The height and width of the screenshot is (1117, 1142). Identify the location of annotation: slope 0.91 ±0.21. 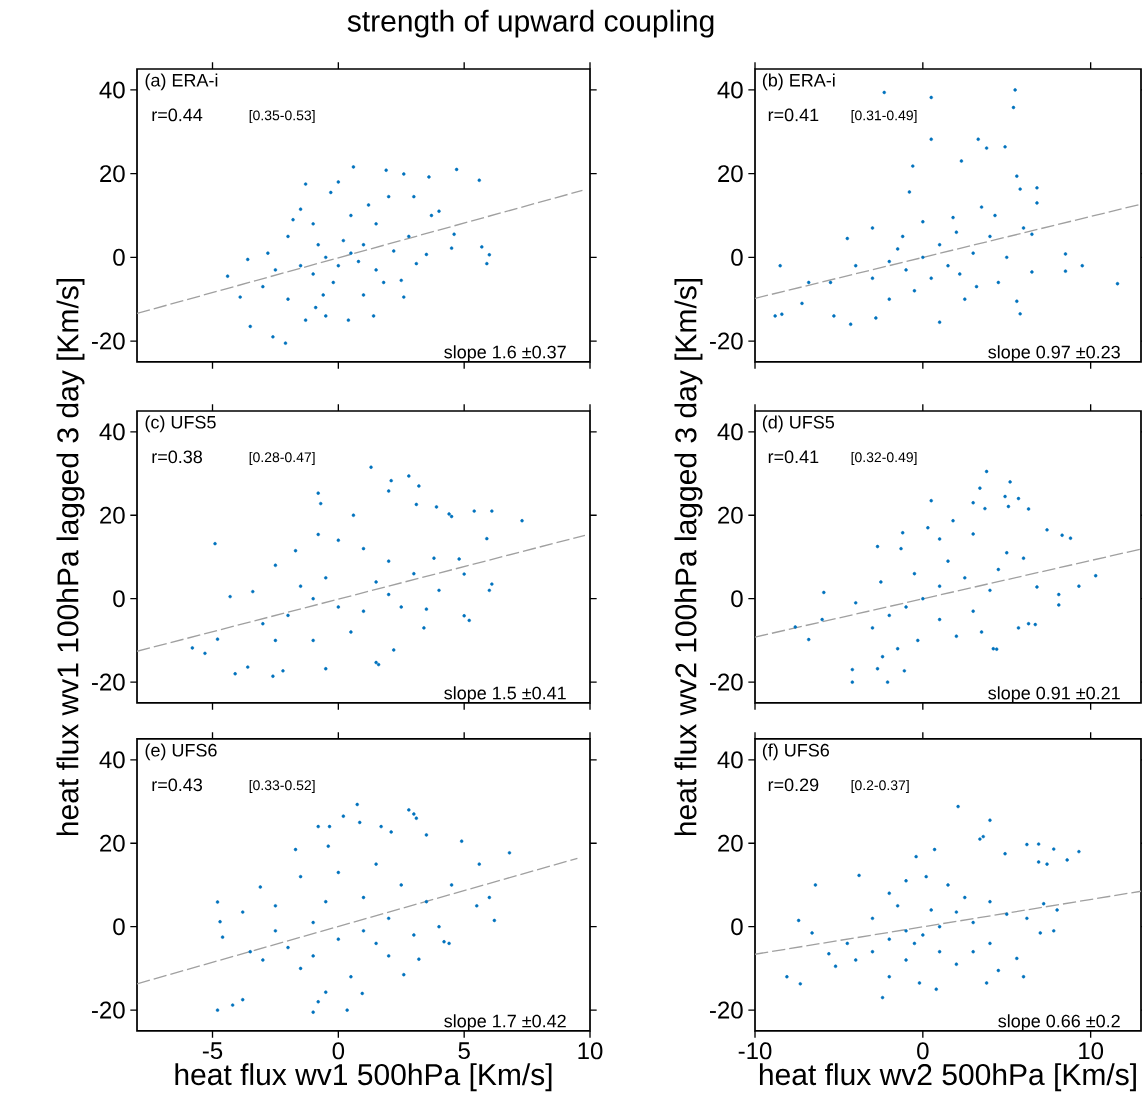
(1054, 694).